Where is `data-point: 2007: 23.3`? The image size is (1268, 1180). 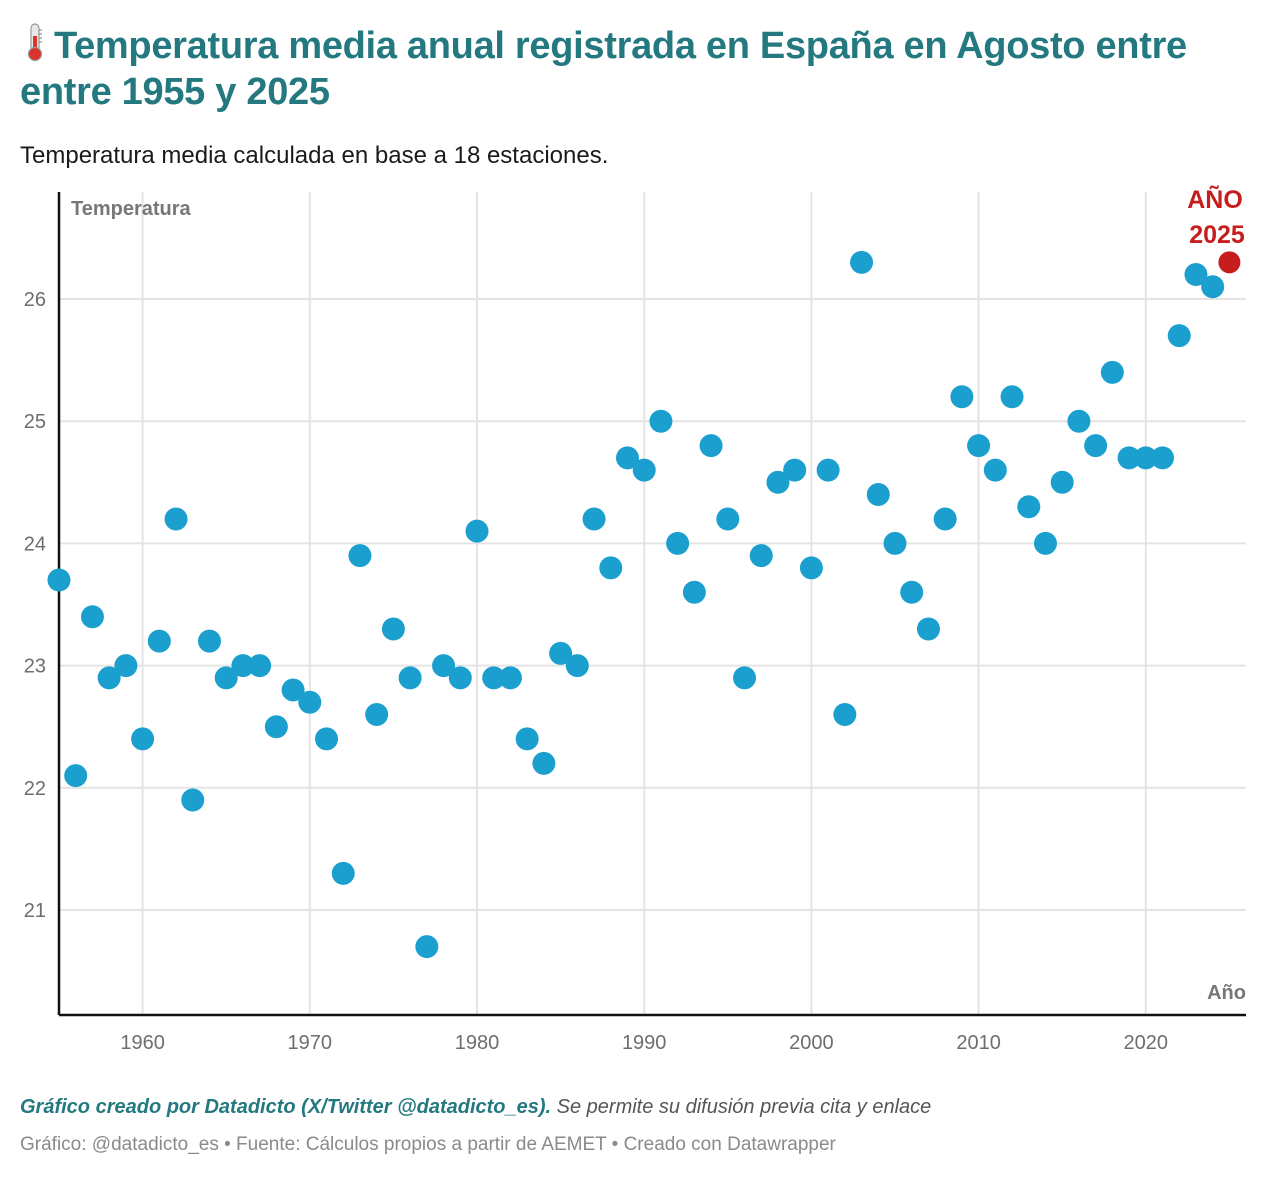 data-point: 2007: 23.3 is located at coordinates (928, 629).